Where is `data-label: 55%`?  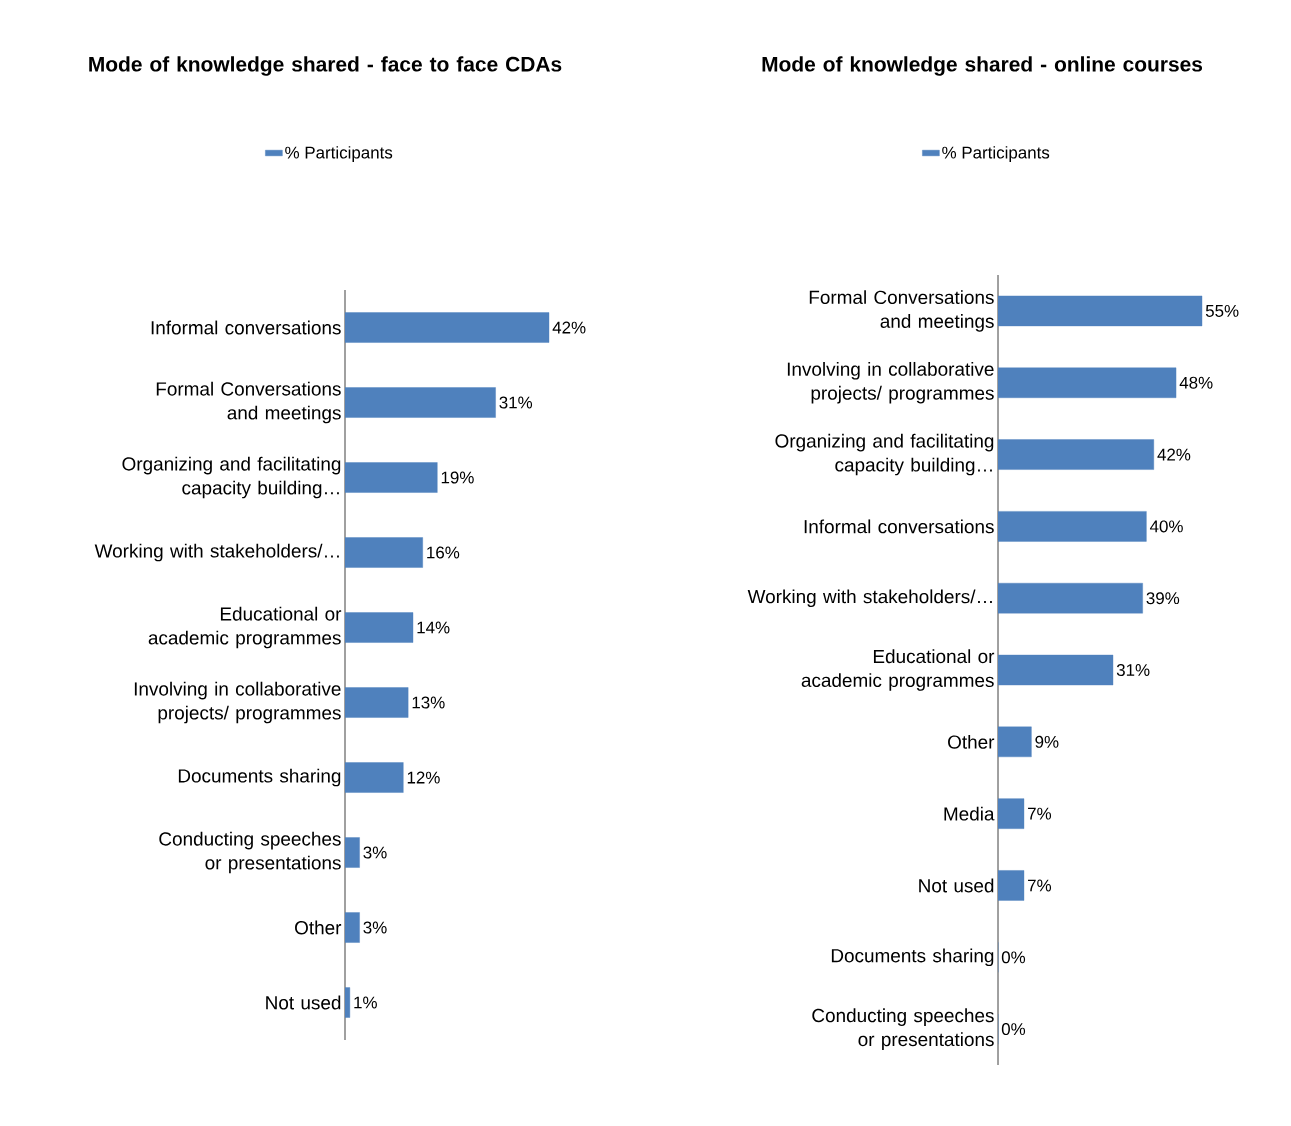 data-label: 55% is located at coordinates (1222, 310).